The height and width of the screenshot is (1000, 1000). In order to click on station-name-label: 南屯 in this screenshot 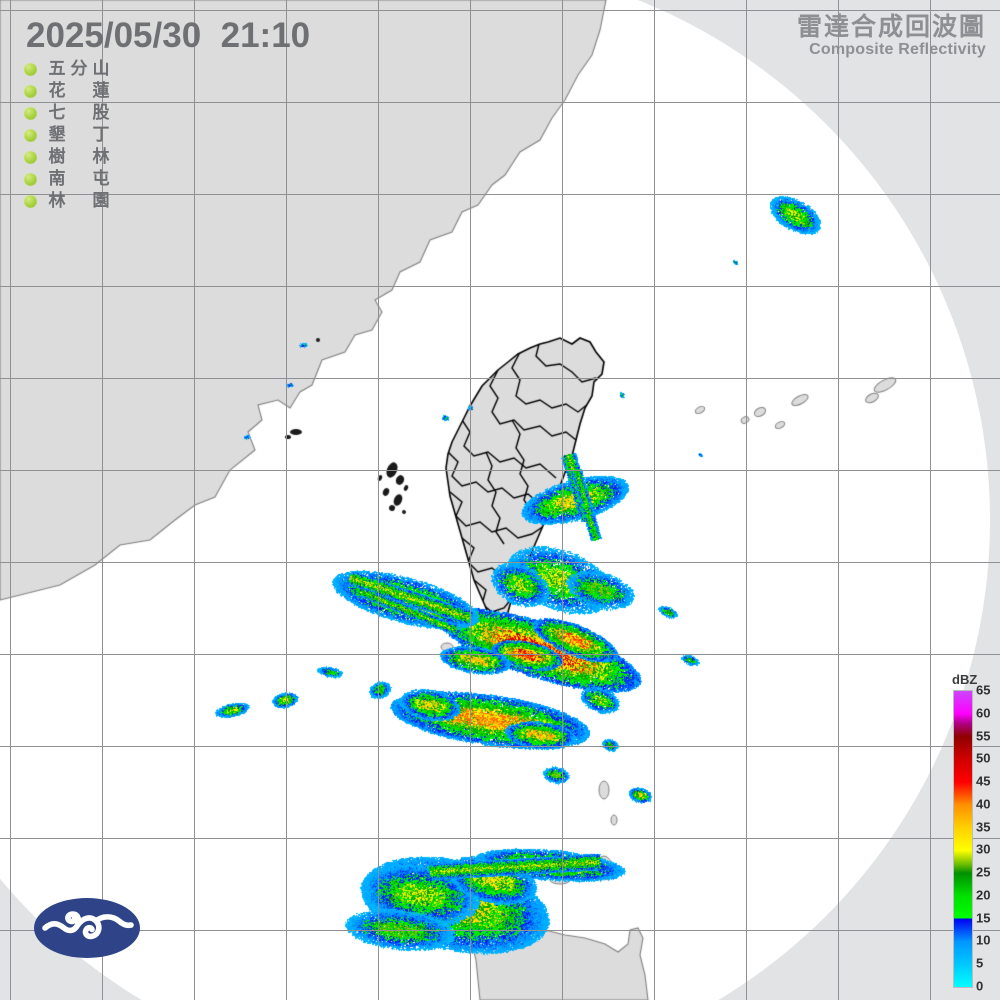, I will do `click(79, 179)`.